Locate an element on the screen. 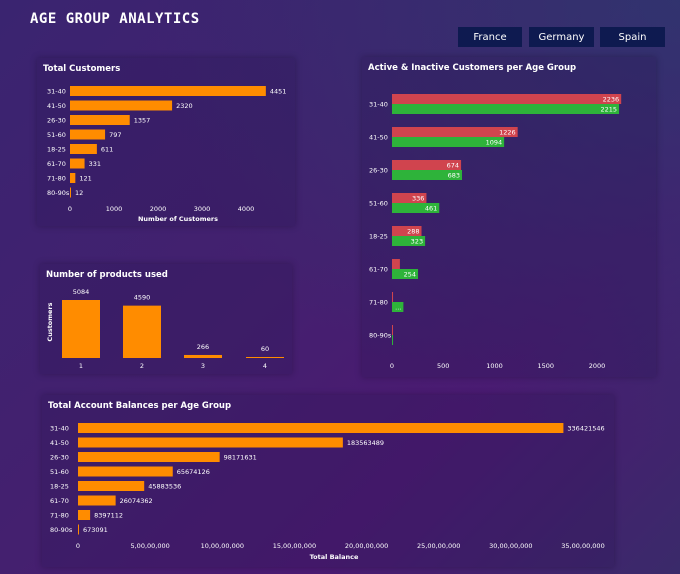  data-label: 98171631 is located at coordinates (240, 457).